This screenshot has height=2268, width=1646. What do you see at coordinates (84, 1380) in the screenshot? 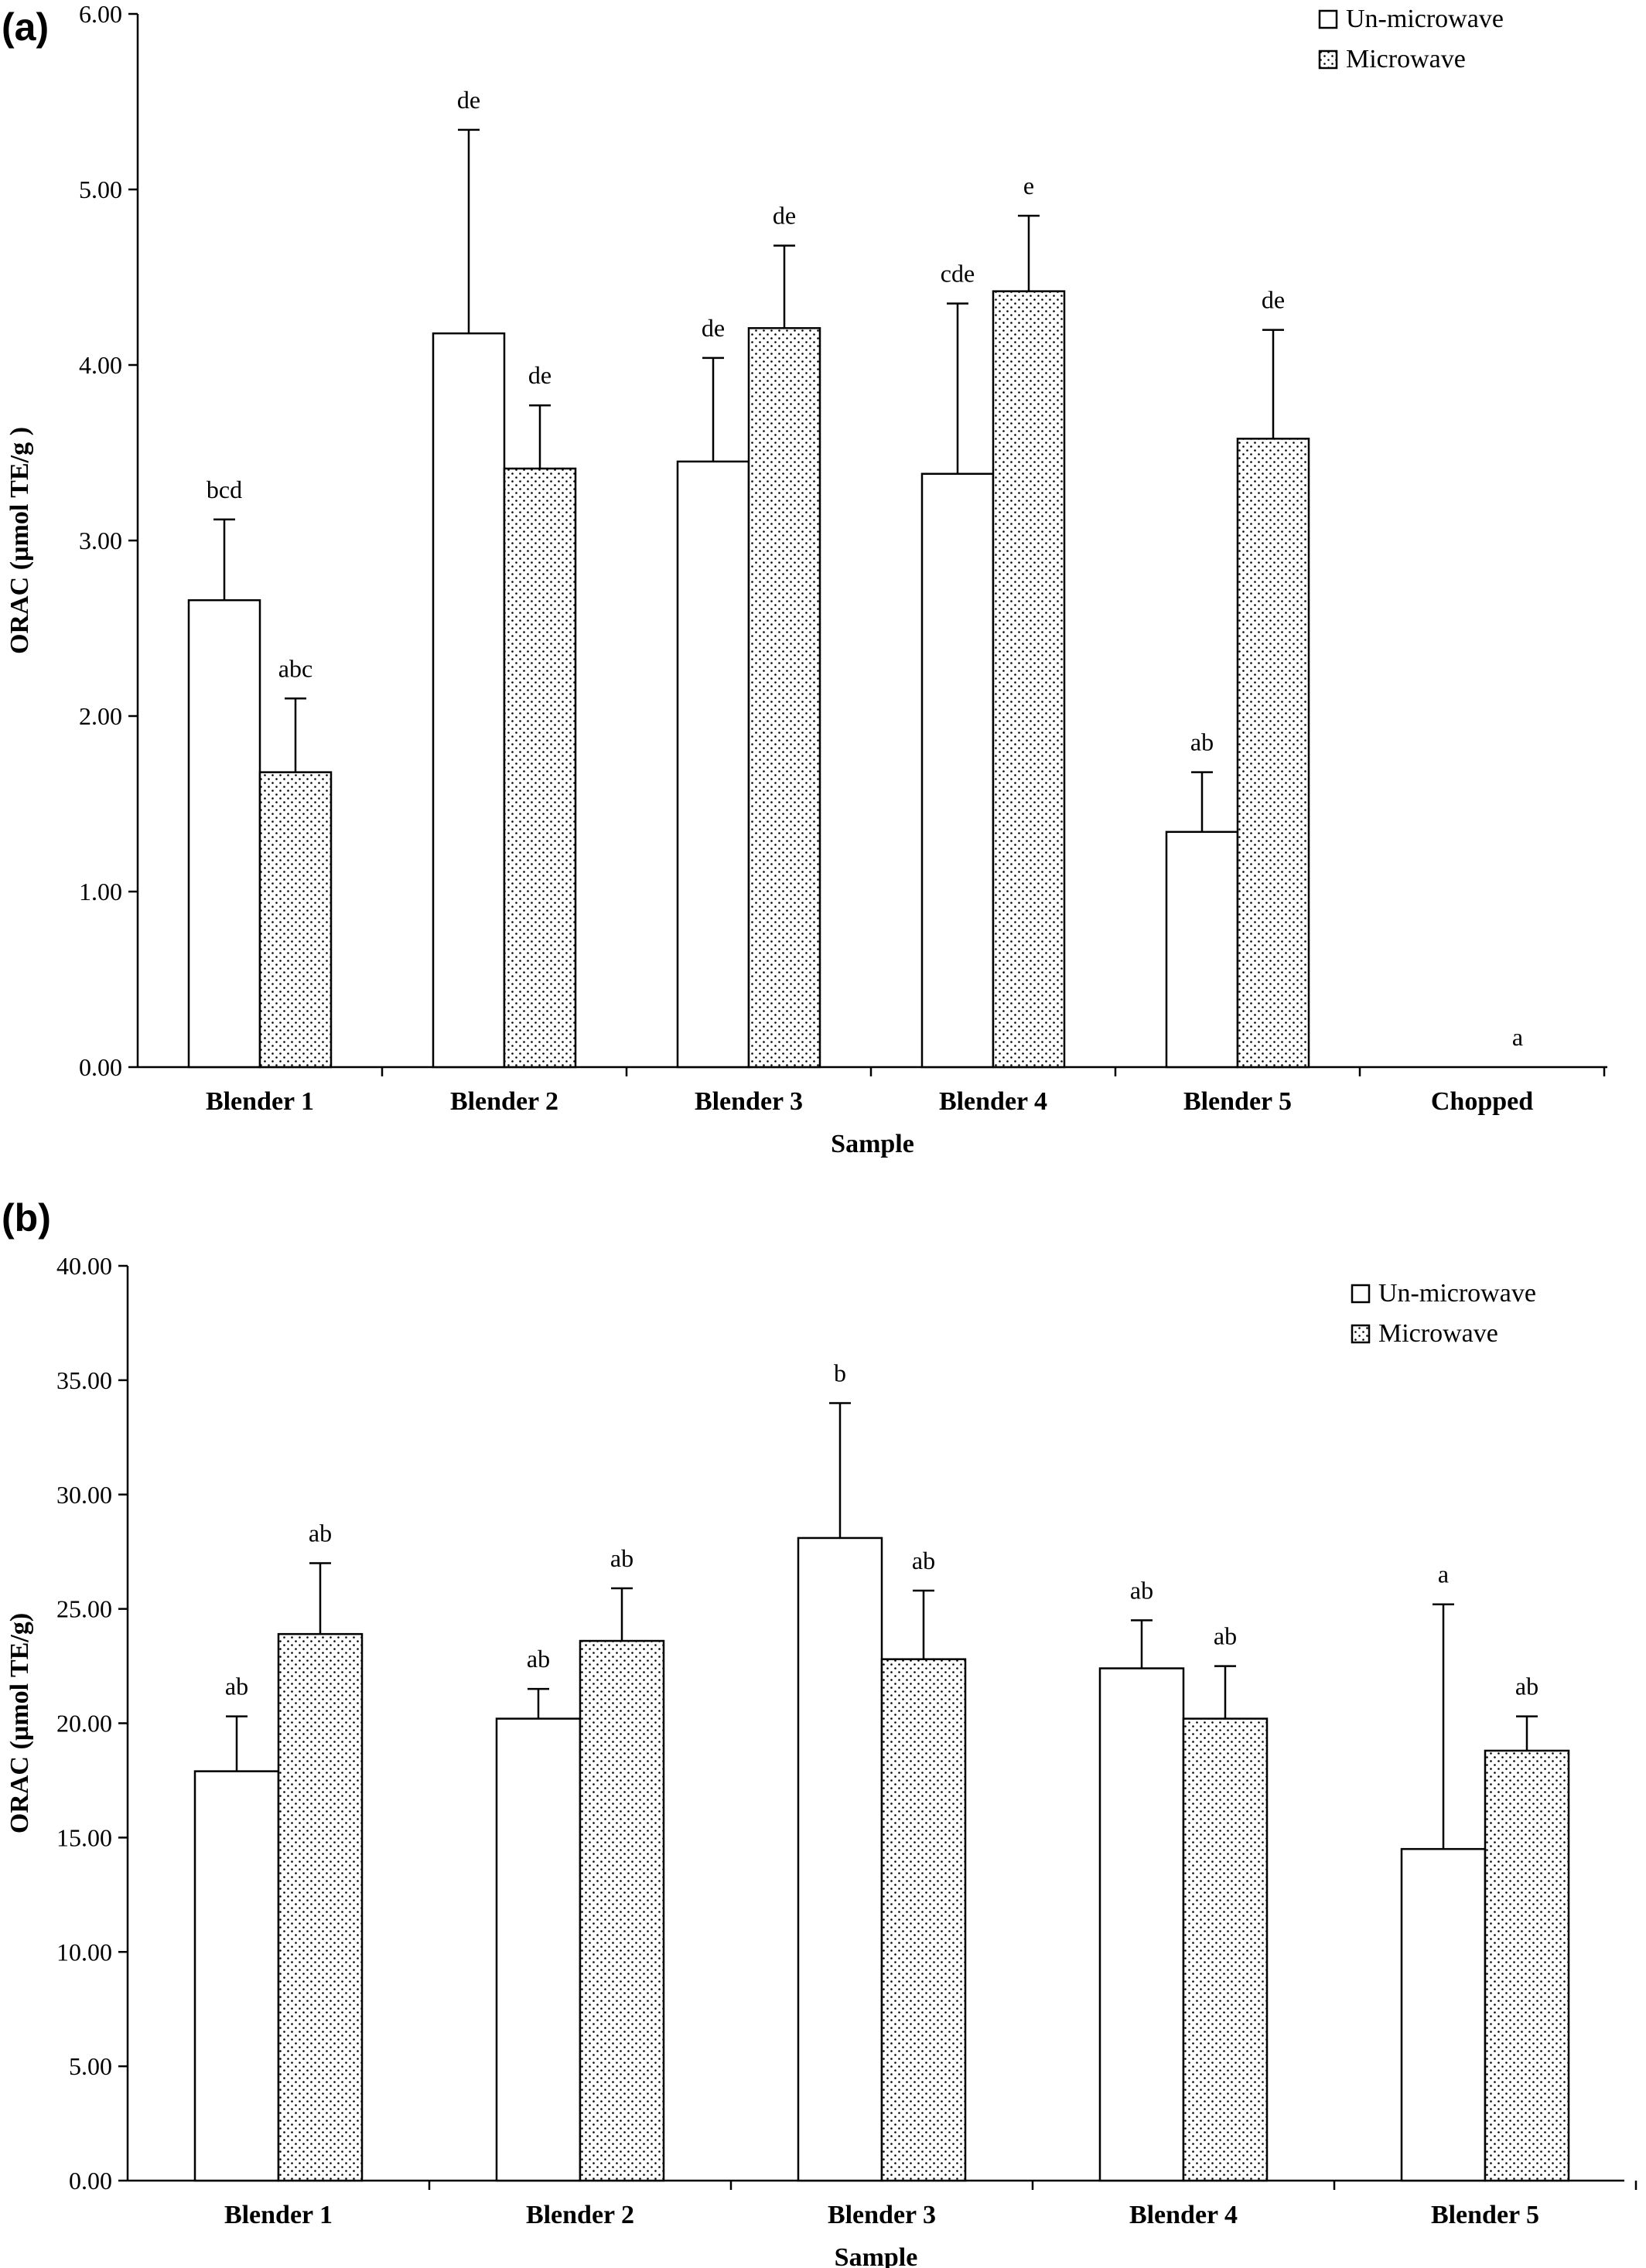
I see `y-tick-label: 35.00` at bounding box center [84, 1380].